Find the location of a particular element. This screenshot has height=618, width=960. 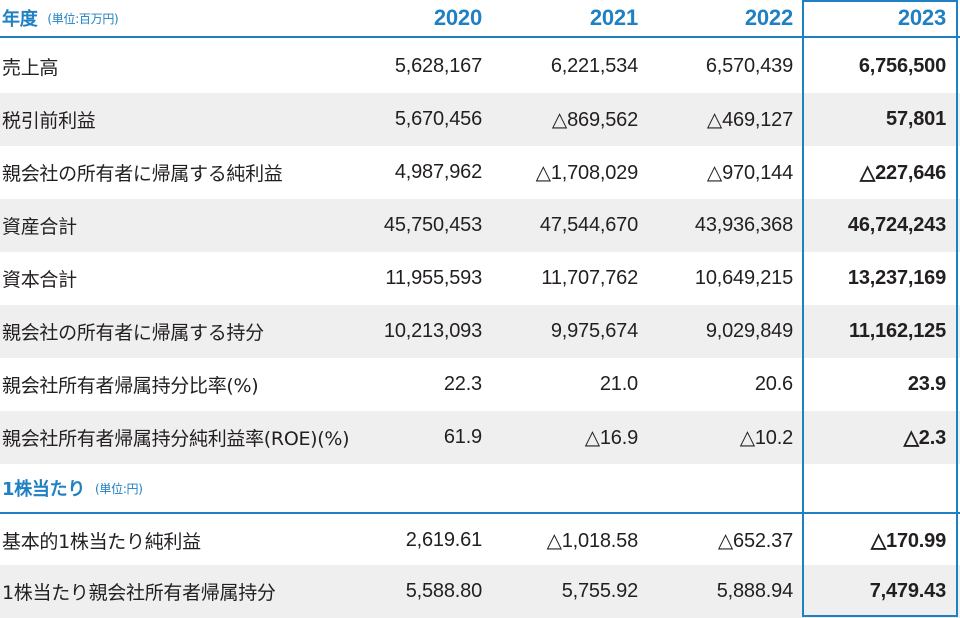

per-share-unit: (単位:円) is located at coordinates (119, 488).